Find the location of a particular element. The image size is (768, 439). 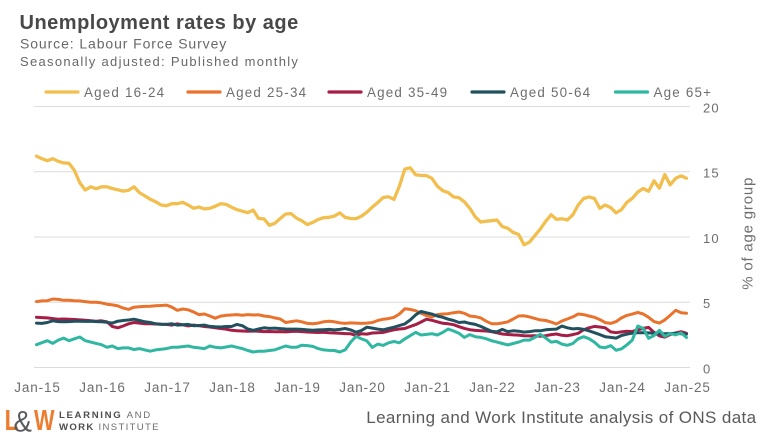

svg-text: Unemployment rates by age is located at coordinates (159, 23).